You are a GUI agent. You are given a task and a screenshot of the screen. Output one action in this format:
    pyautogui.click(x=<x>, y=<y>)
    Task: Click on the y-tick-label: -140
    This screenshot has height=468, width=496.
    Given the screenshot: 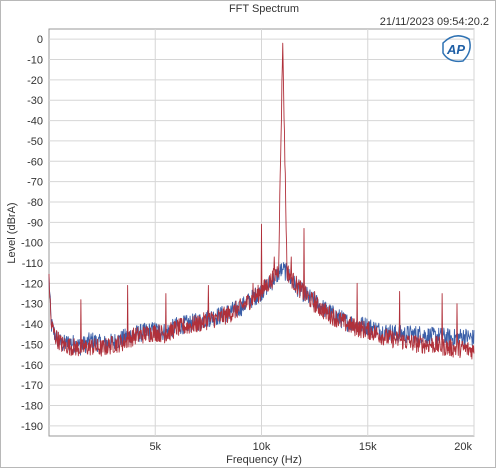 What is the action you would take?
    pyautogui.click(x=32, y=325)
    